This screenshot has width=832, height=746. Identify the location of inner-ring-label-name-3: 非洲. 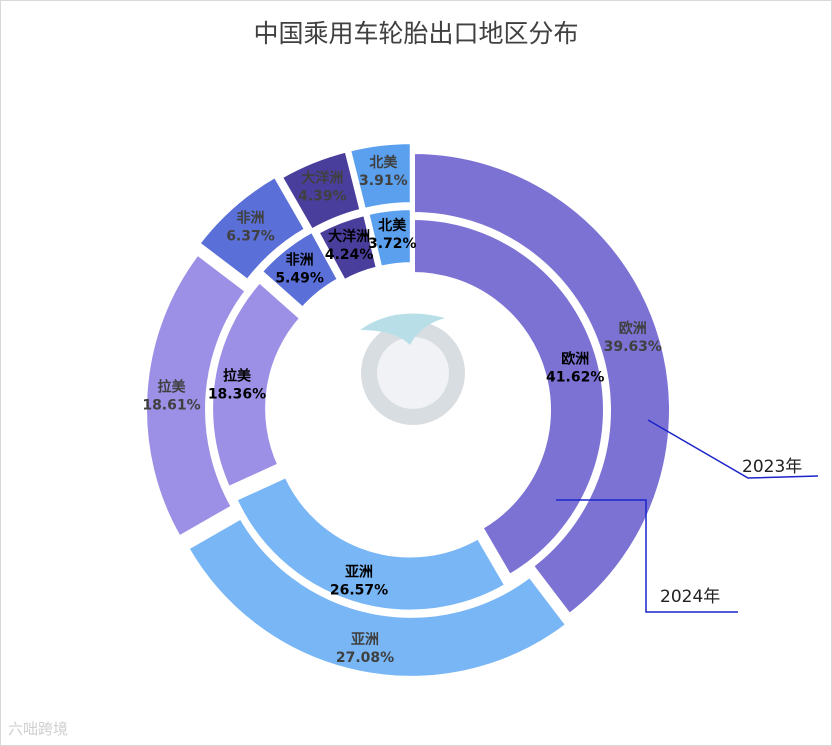
(300, 260).